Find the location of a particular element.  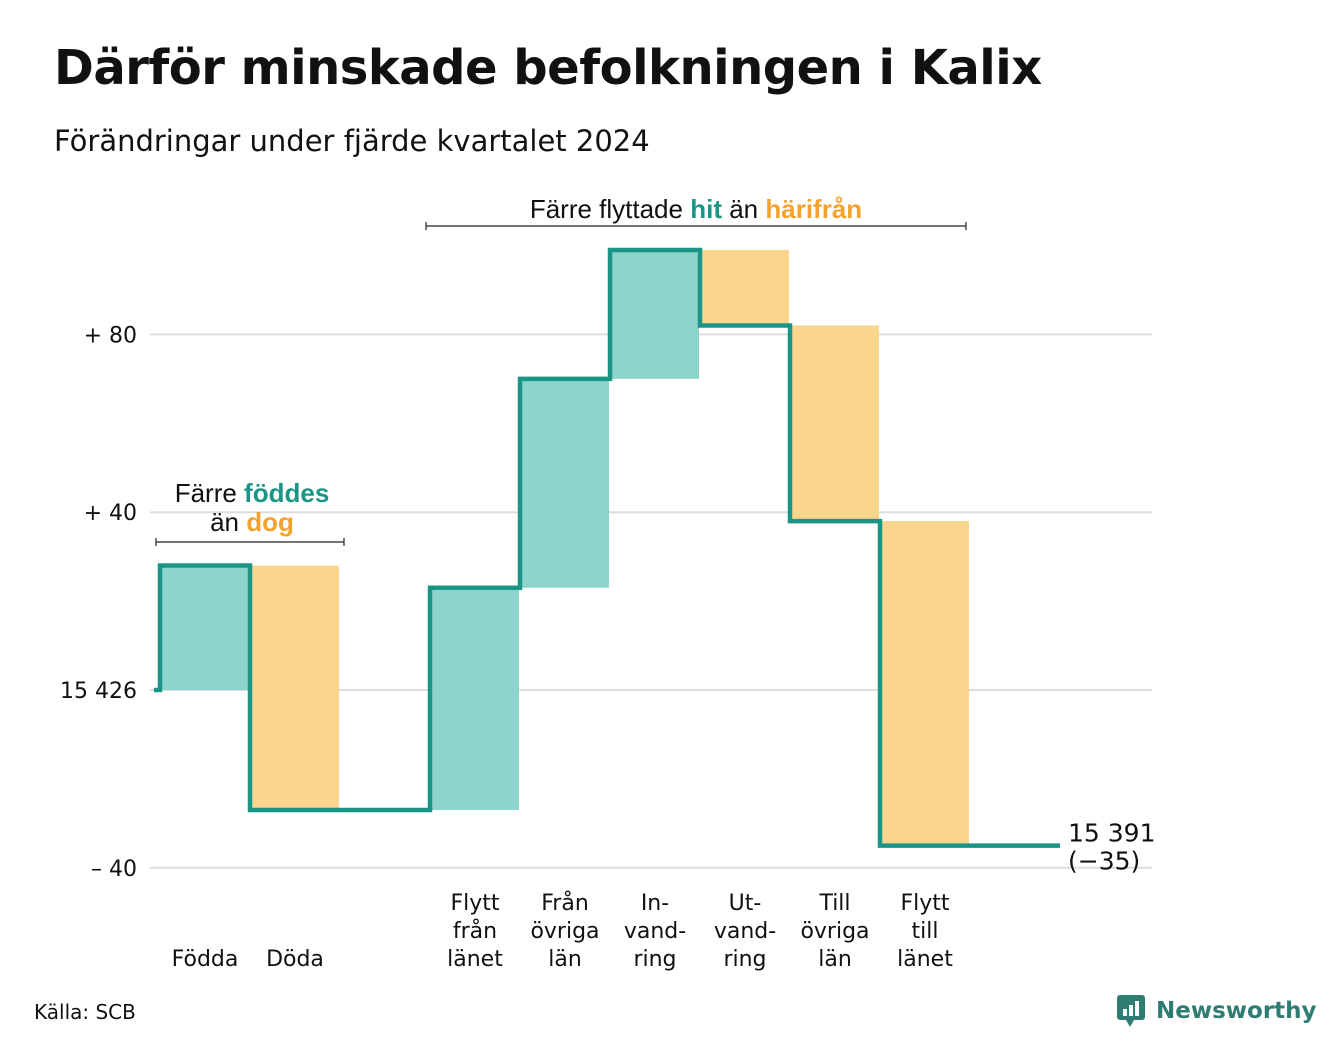

annotation-highlight-deaths: dog is located at coordinates (266, 522).